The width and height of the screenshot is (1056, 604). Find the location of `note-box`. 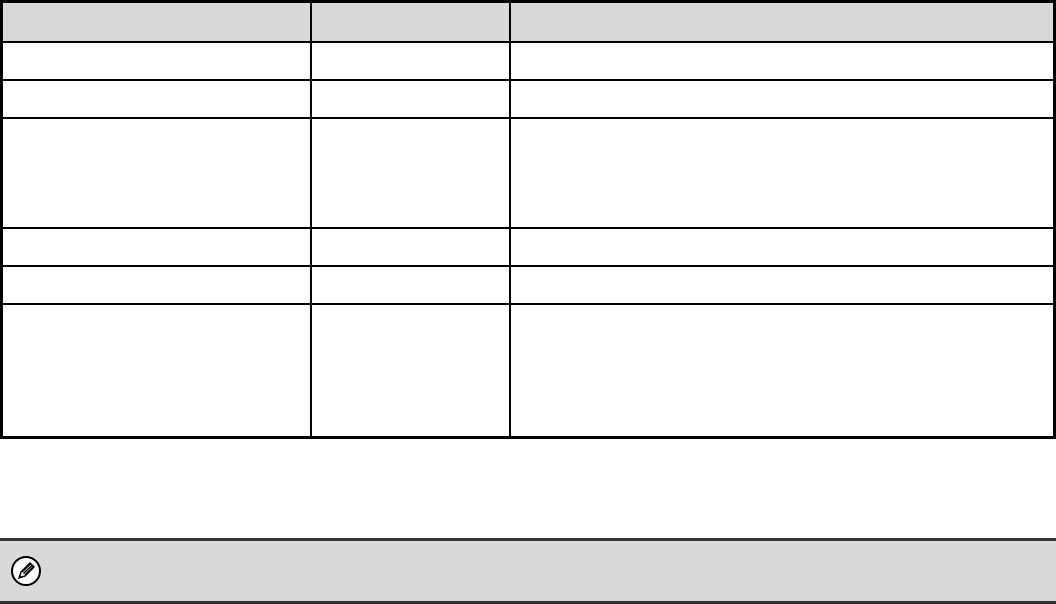

note-box is located at coordinates (528, 571).